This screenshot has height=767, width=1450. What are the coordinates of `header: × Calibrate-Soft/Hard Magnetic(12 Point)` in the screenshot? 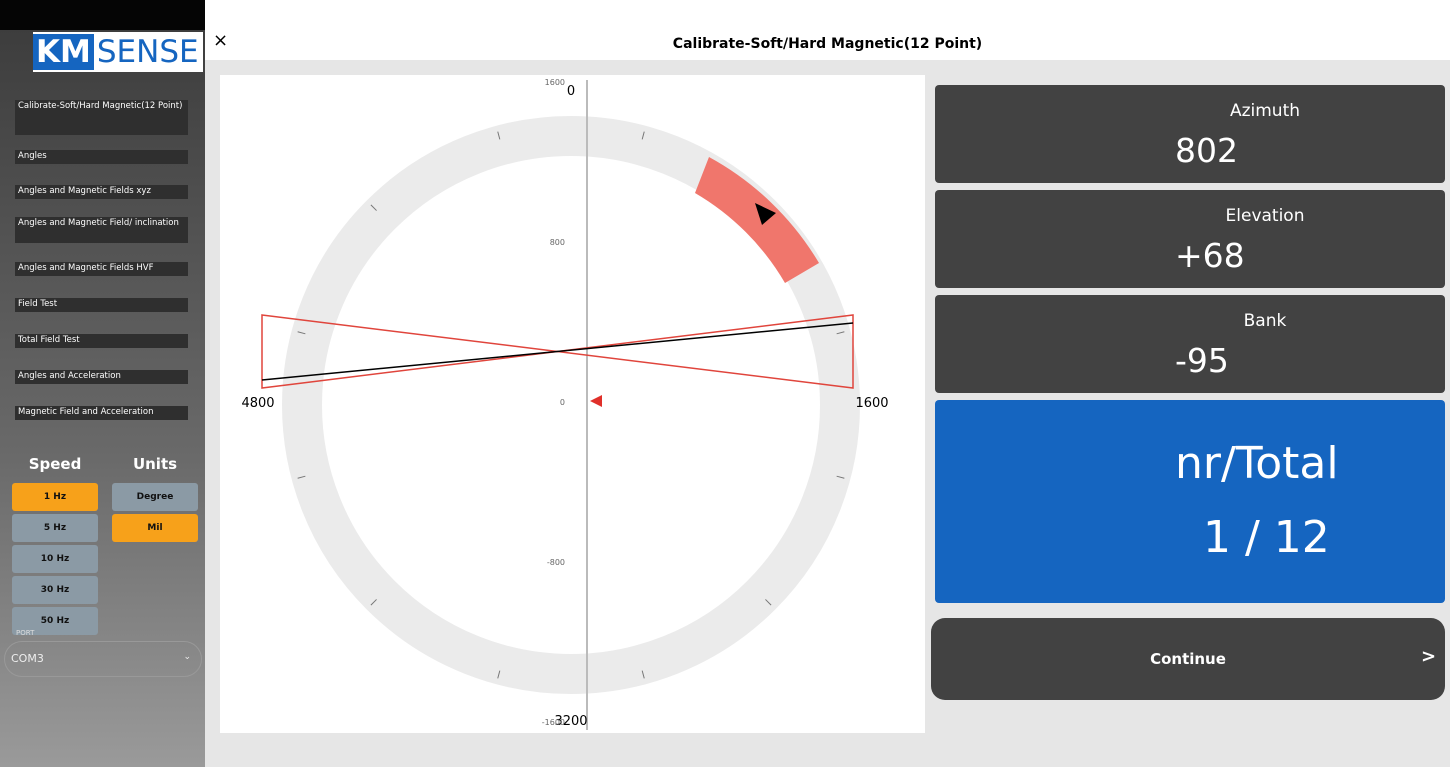 It's located at (827, 30).